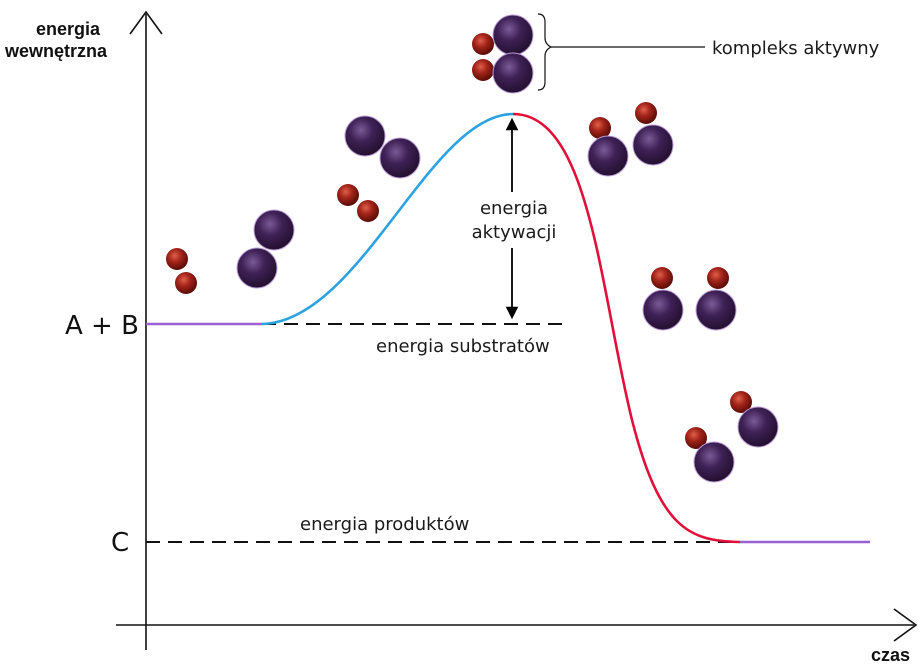  I want to click on products-level-label: C, so click(120, 543).